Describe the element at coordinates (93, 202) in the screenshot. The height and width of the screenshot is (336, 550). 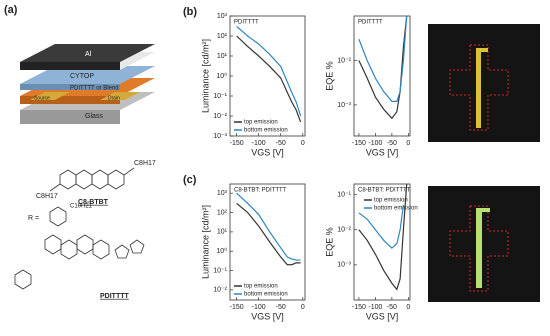
I see `molecule-name: C8-BTBT` at that location.